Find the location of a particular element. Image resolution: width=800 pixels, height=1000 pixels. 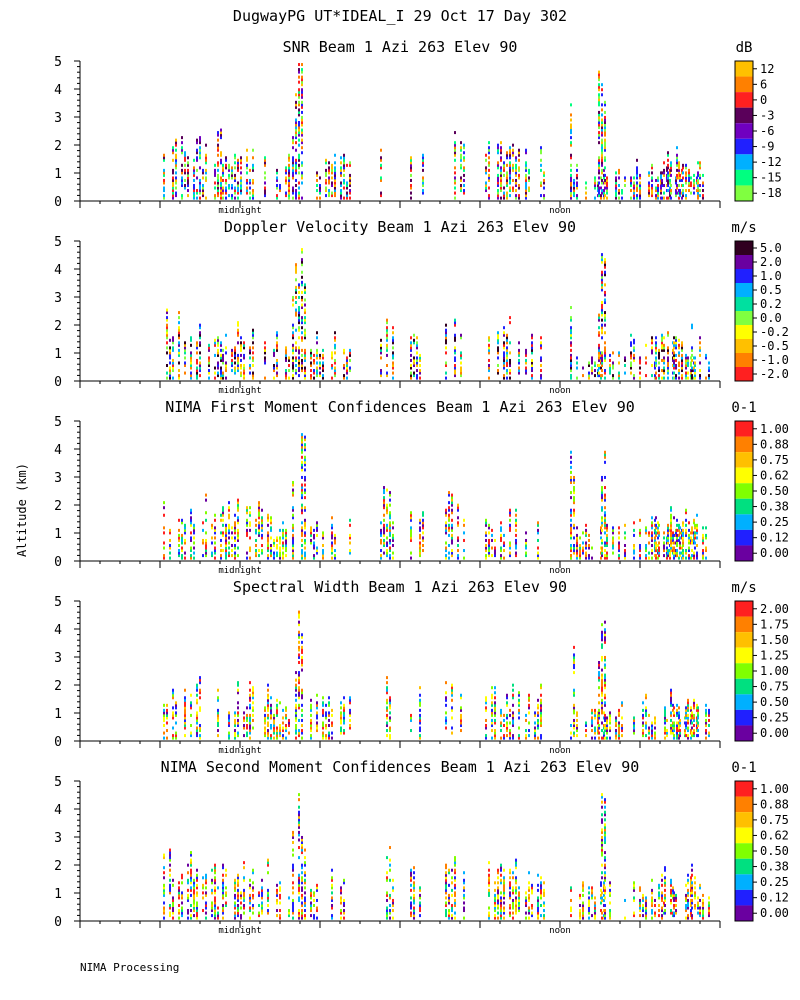

colorbar-unit: m/s is located at coordinates (743, 228).